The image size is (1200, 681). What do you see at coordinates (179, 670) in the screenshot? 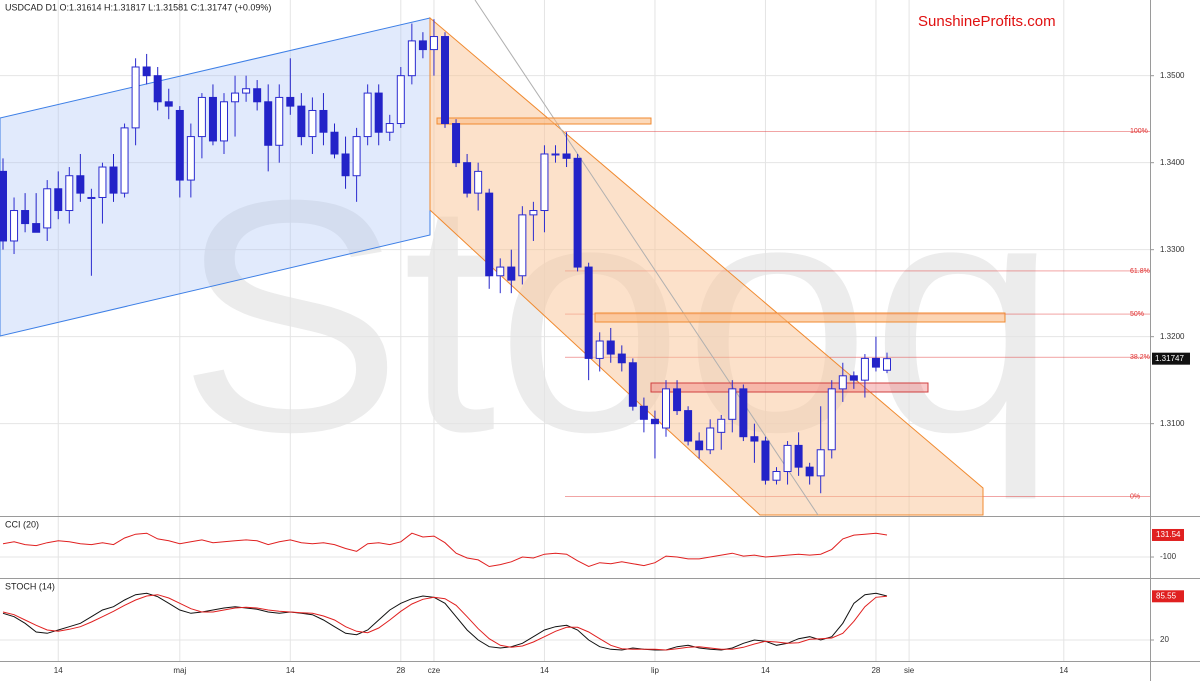
I see `x-tick-label: maj` at bounding box center [179, 670].